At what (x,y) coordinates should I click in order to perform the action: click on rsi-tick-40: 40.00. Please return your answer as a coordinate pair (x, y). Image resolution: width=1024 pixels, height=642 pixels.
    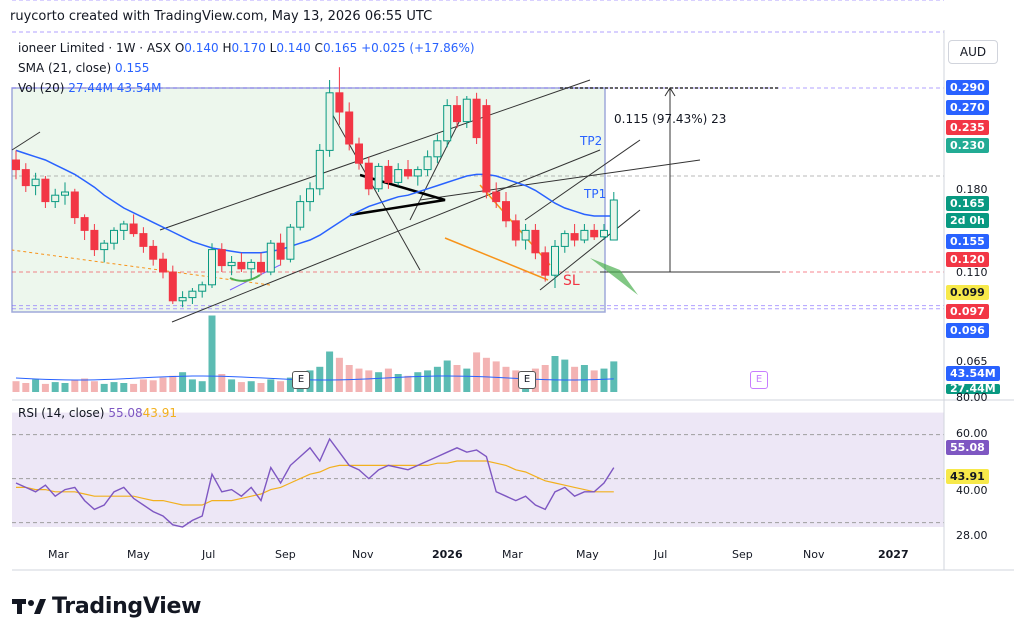
    Looking at the image, I should click on (972, 490).